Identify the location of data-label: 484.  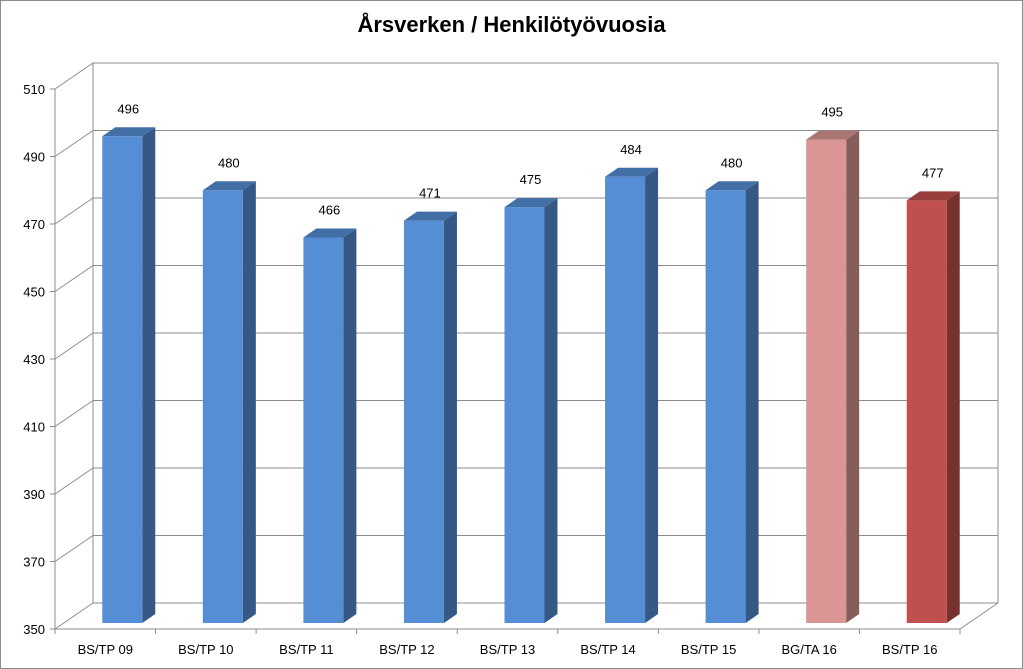
(631, 149).